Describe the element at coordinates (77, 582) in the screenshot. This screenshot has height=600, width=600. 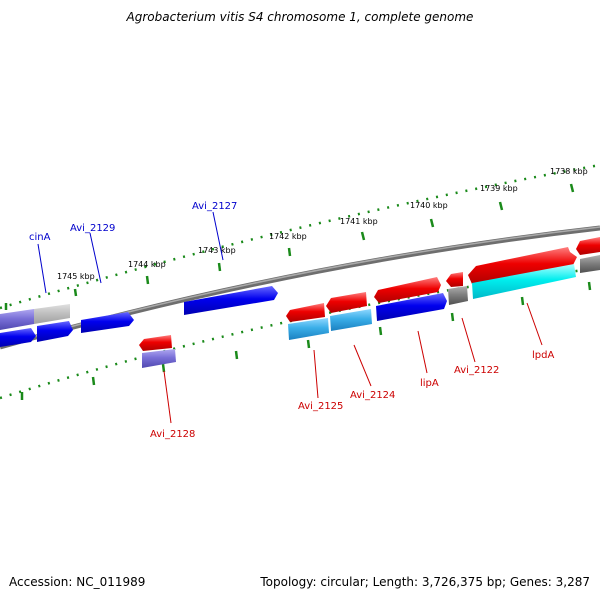
I see `accession-text: Accession: NC_011989` at that location.